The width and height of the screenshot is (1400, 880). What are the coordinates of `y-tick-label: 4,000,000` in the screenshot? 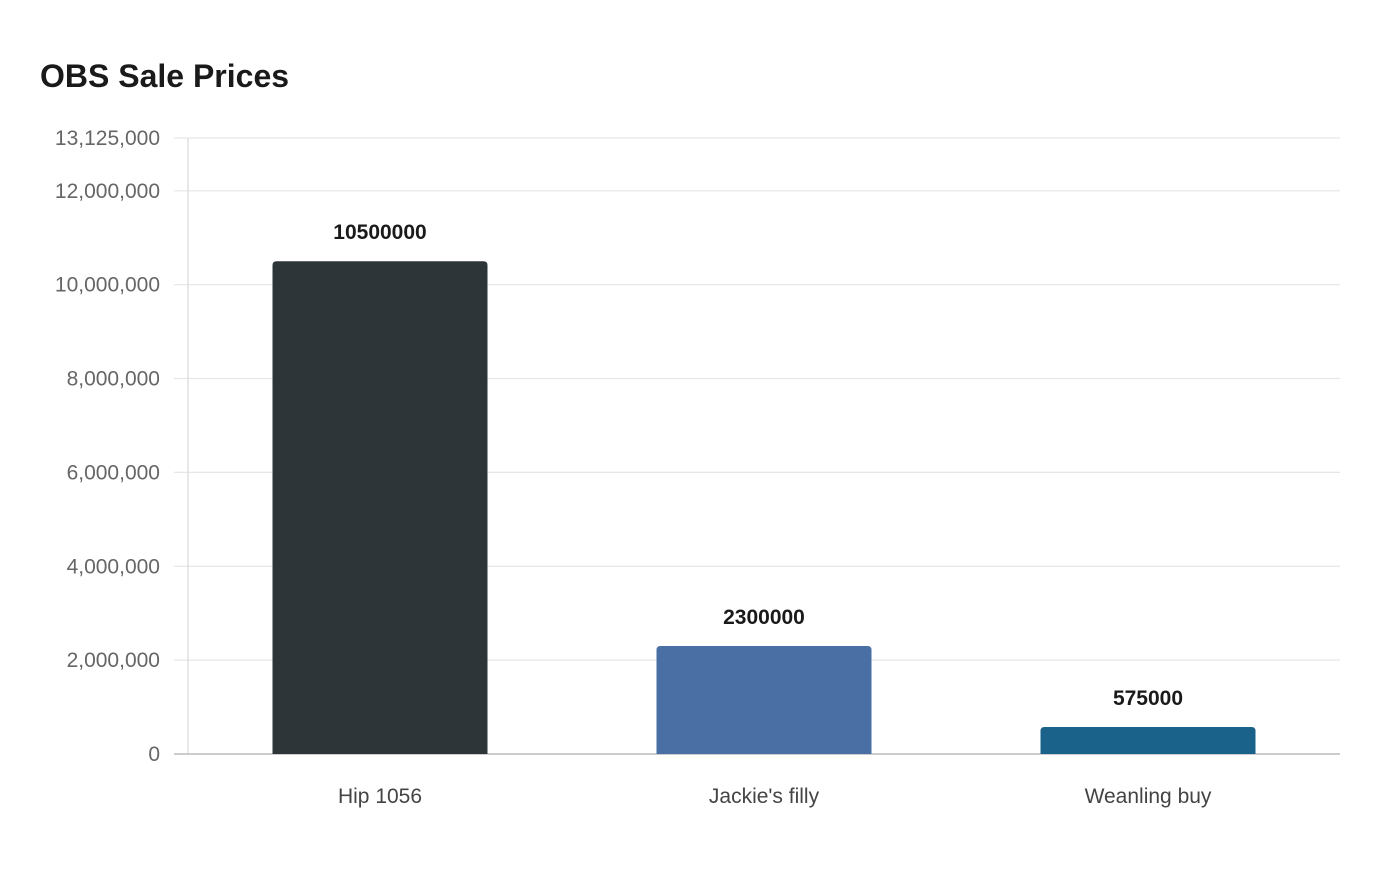 It's located at (113, 566).